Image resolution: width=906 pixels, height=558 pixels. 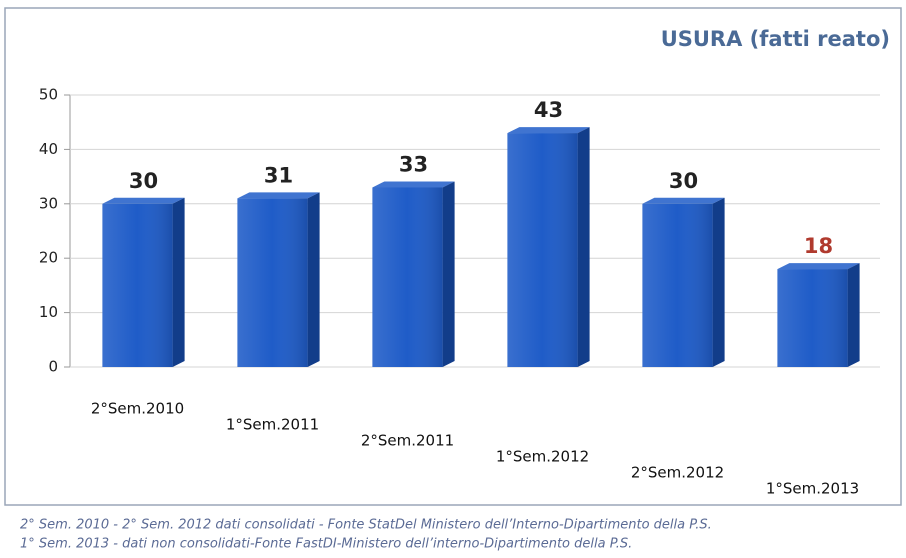 What do you see at coordinates (53, 367) in the screenshot?
I see `y-tick-label: 0` at bounding box center [53, 367].